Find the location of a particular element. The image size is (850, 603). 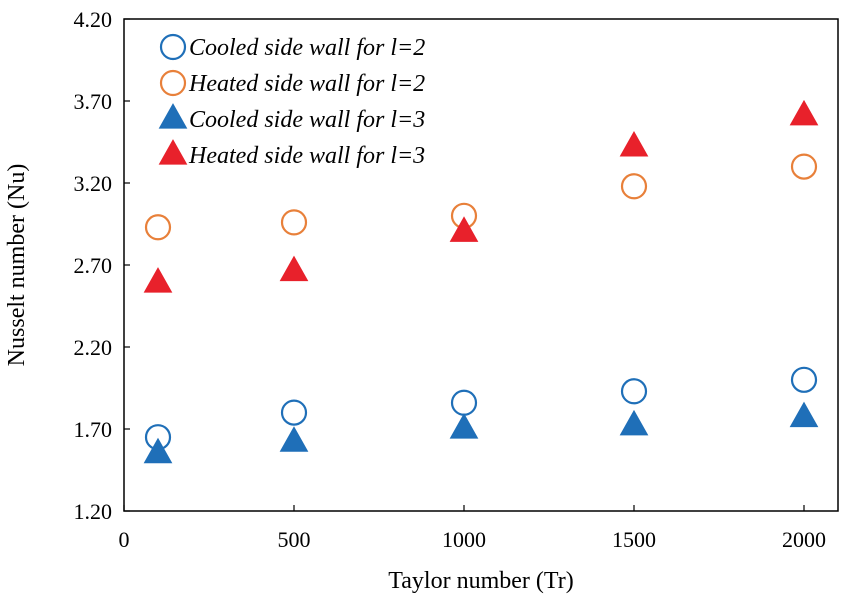

legend-label: Cooled side wall for l=3 is located at coordinates (307, 120).